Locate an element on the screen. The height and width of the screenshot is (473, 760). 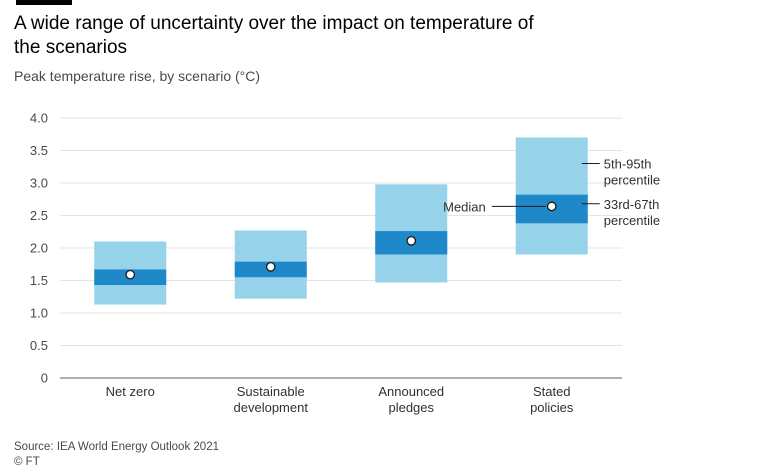
category-label: Announced is located at coordinates (411, 391).